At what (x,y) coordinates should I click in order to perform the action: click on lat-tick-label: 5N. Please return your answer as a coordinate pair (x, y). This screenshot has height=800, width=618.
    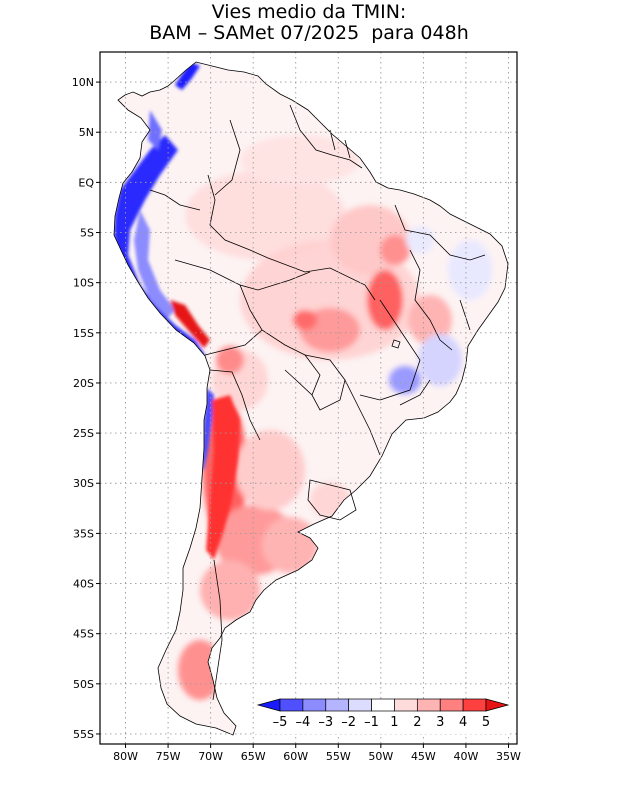
    Looking at the image, I should click on (86, 132).